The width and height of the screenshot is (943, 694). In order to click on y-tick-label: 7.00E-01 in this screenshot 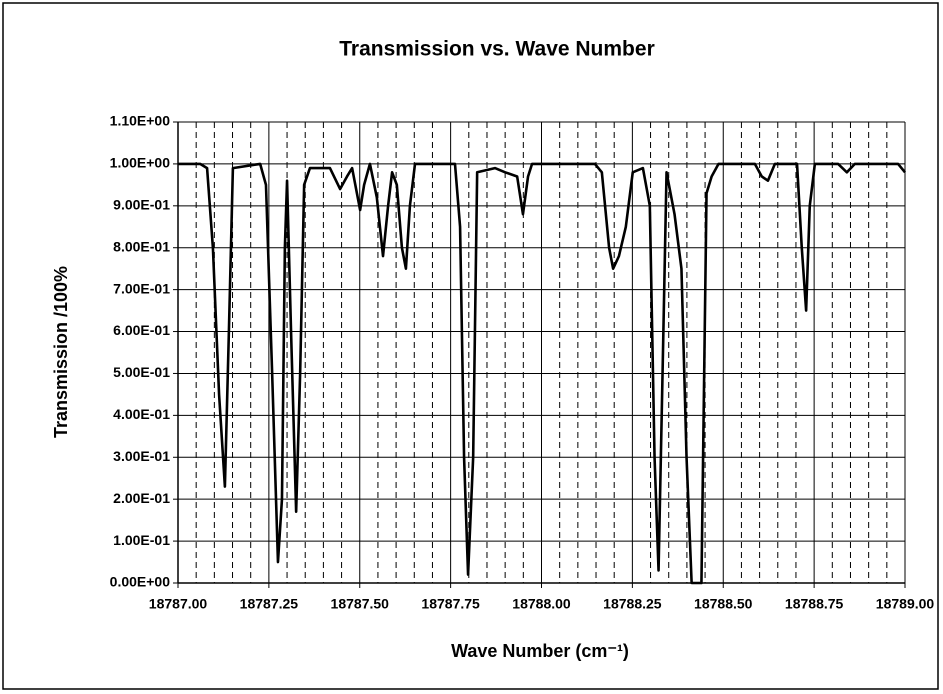, I will do `click(141, 288)`.